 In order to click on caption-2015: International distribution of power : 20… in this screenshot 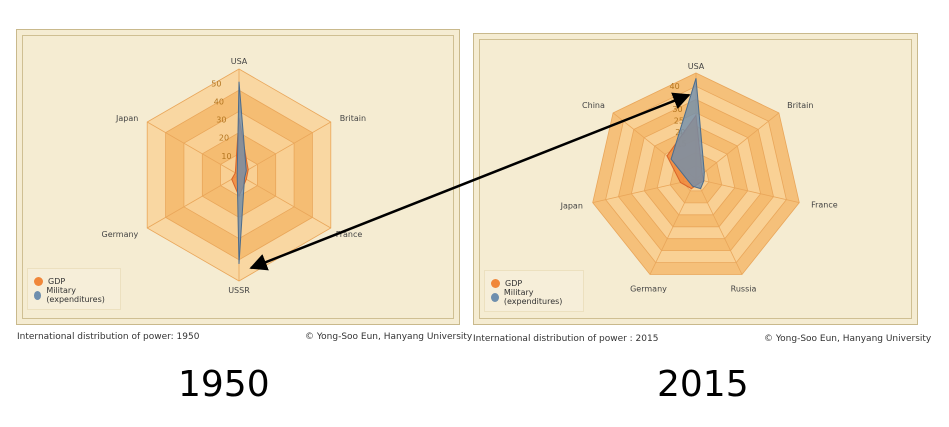, I will do `click(566, 339)`.